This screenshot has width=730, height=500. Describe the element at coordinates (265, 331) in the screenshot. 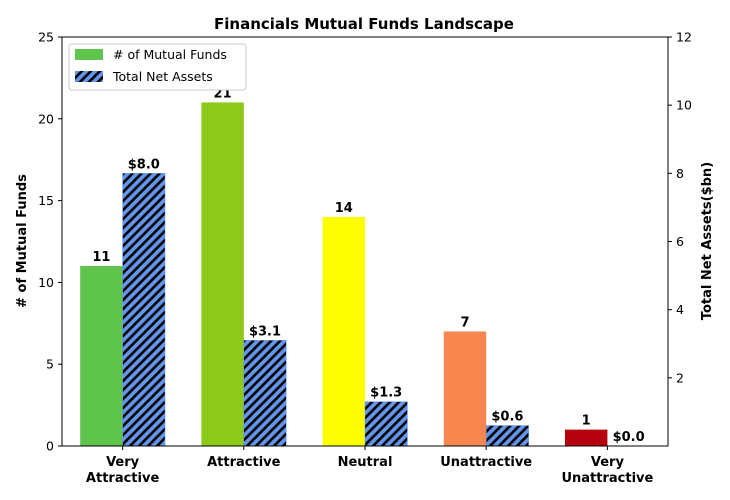

I see `data-label-net-assets: $3.1` at that location.